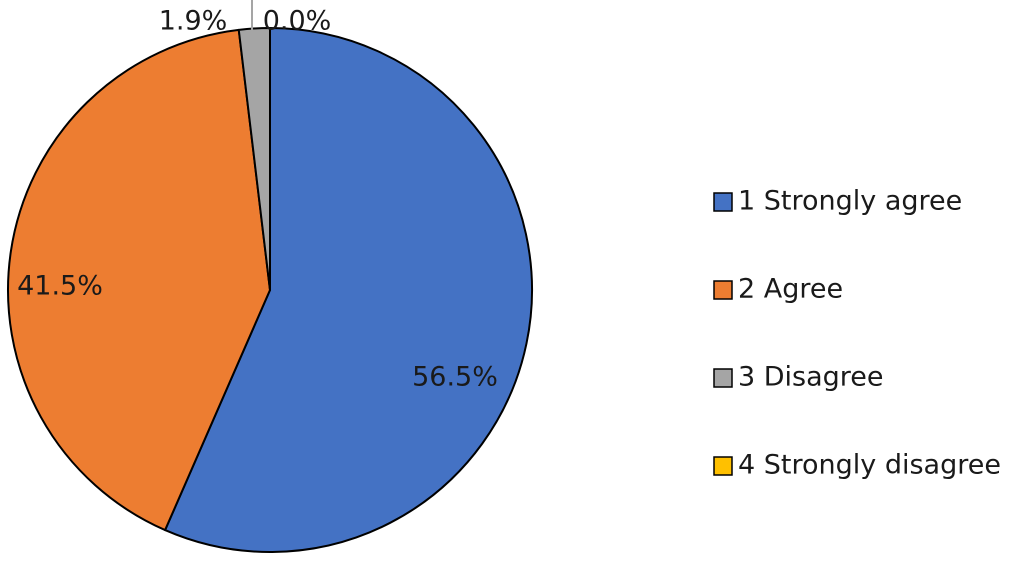  Describe the element at coordinates (297, 21) in the screenshot. I see `data-label-4-strongly-disagree: 0.0%` at that location.